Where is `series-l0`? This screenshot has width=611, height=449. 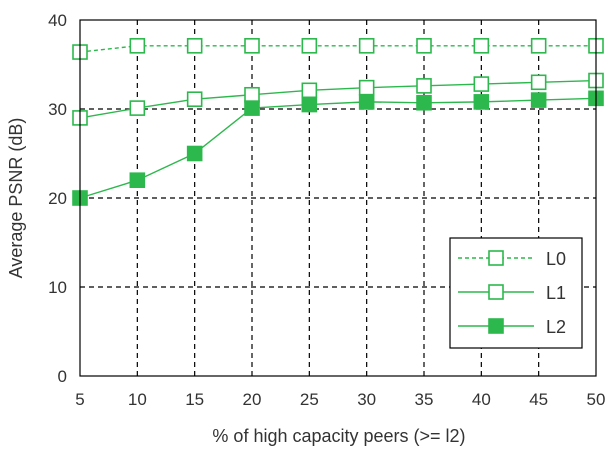
series-l0 is located at coordinates (338, 49).